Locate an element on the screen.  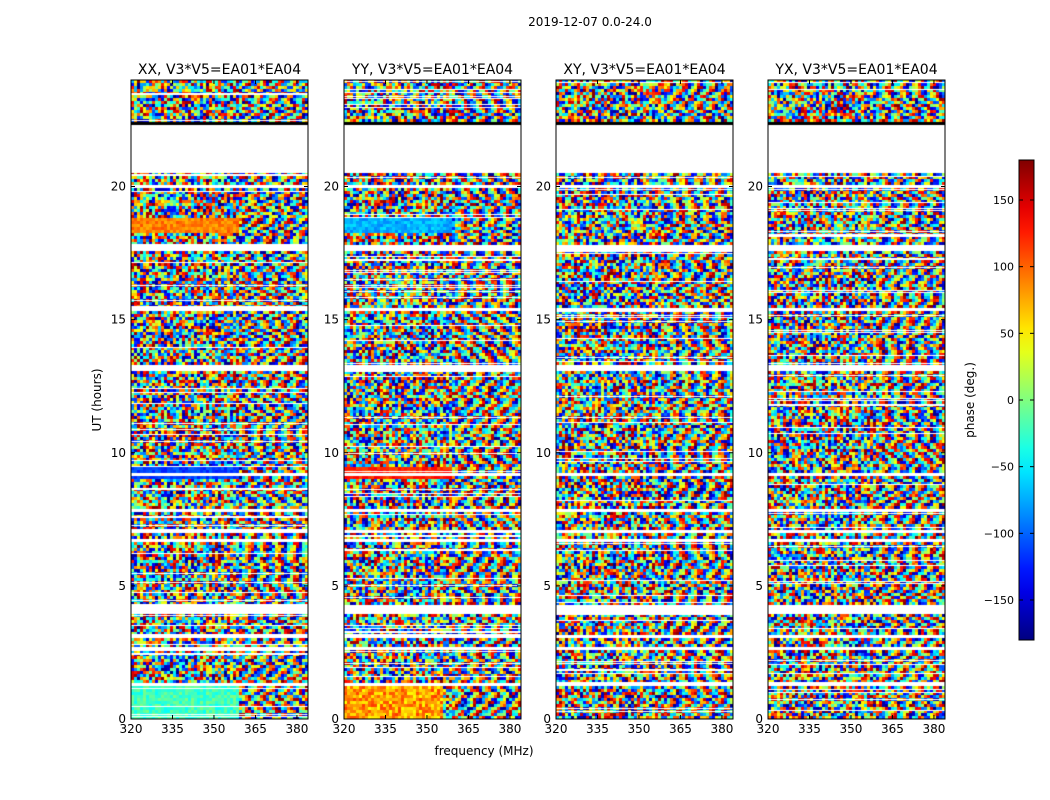
panel-title: XY, V3*V5=EA01*EA04 is located at coordinates (644, 70).